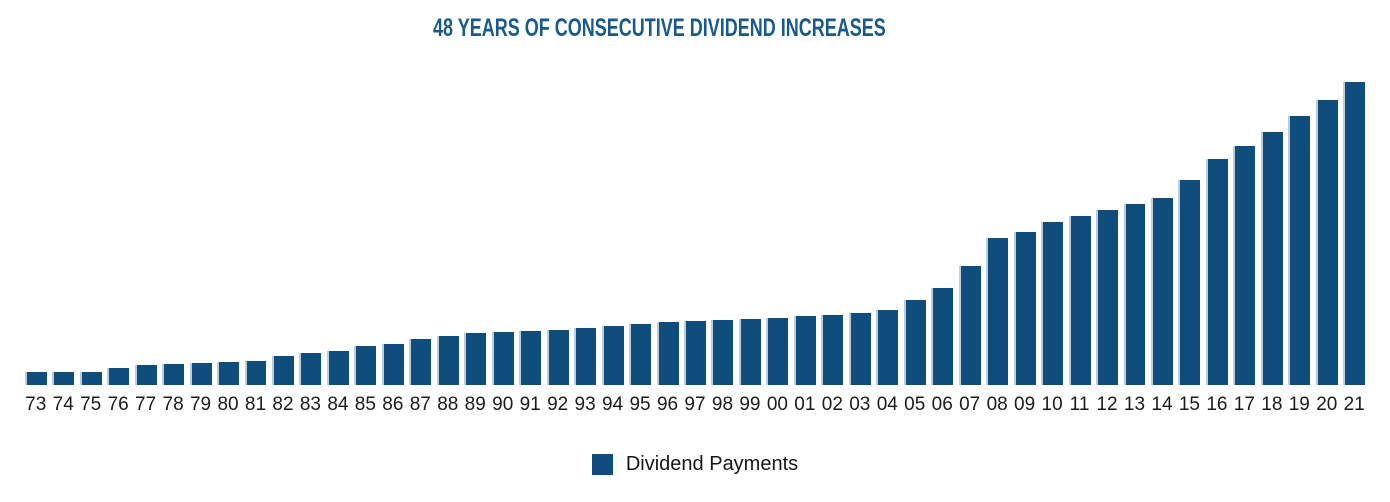 Image resolution: width=1390 pixels, height=502 pixels. What do you see at coordinates (1244, 249) in the screenshot?
I see `bar-column-17: 17` at bounding box center [1244, 249].